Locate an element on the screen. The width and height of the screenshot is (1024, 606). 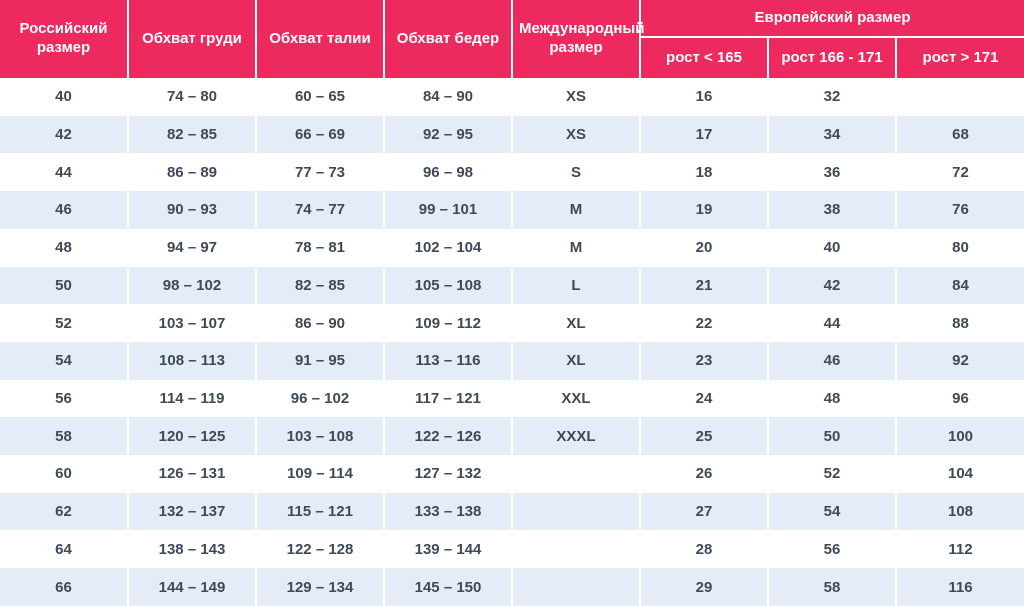
table-cell: 17 is located at coordinates (704, 134).